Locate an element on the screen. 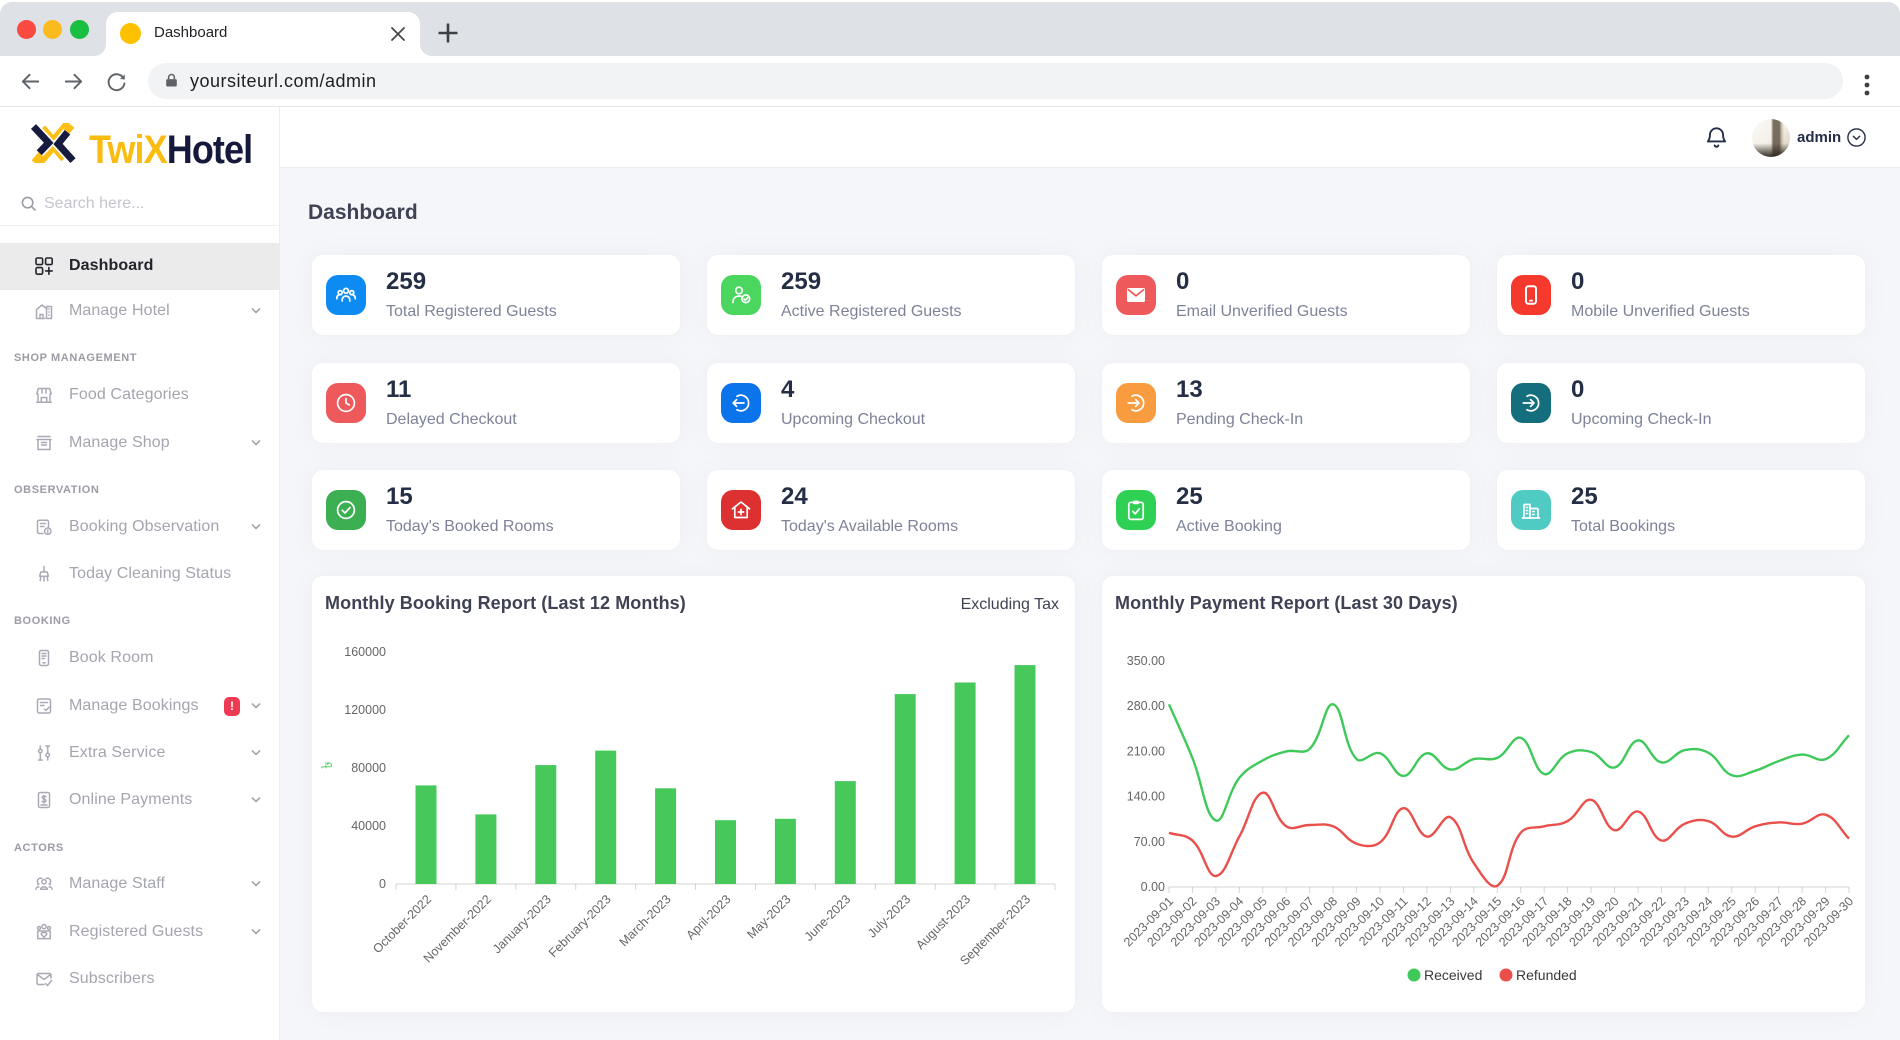  svg-text: 350.00 is located at coordinates (1146, 661).